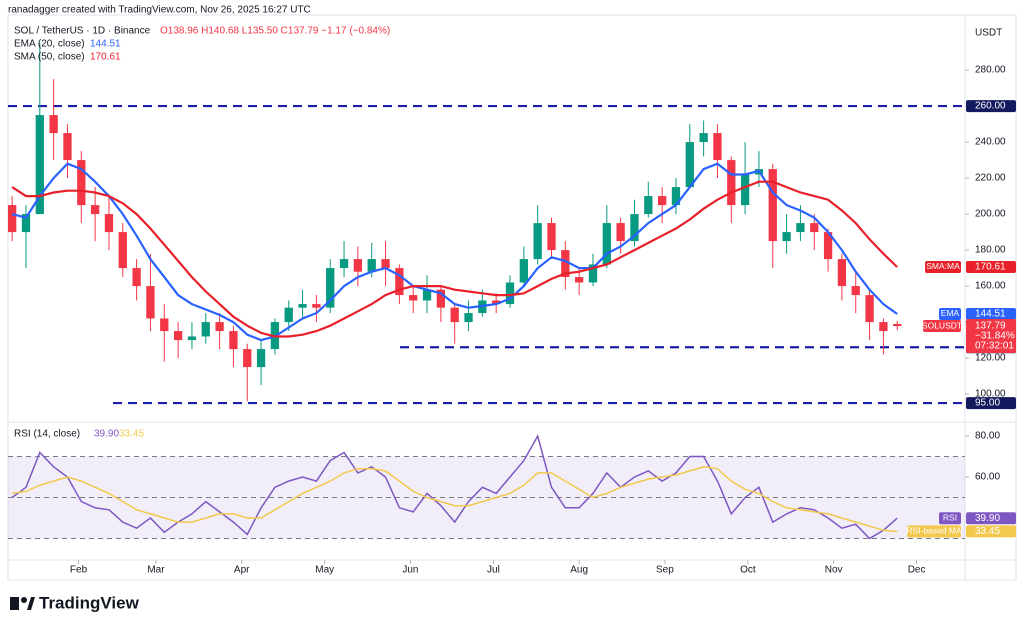 This screenshot has height=625, width=1024. Describe the element at coordinates (987, 403) in the screenshot. I see `level-label: 95.00` at that location.